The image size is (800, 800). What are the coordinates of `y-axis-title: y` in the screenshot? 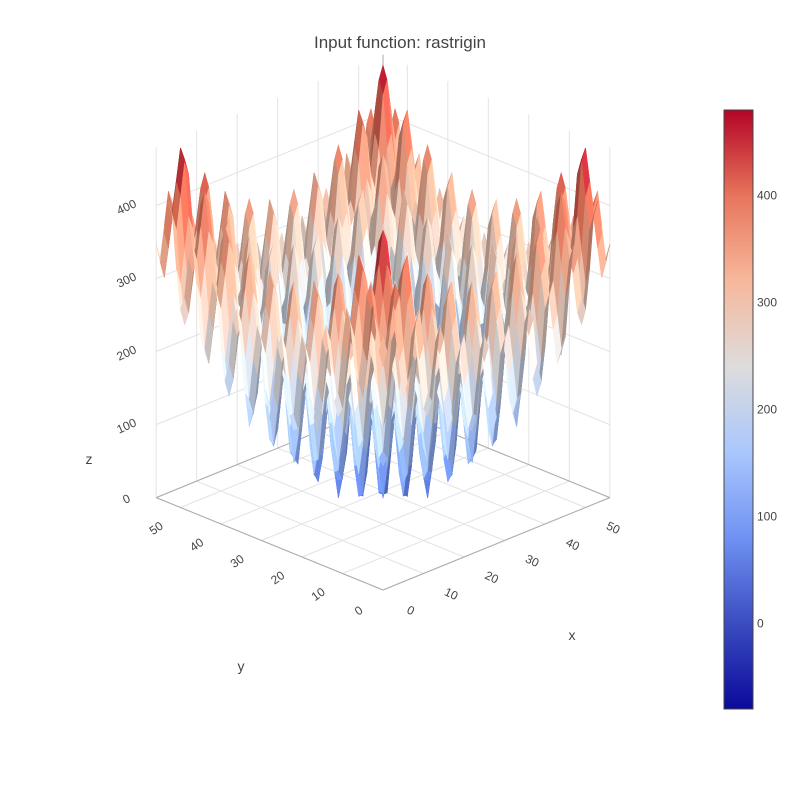 It's located at (241, 666).